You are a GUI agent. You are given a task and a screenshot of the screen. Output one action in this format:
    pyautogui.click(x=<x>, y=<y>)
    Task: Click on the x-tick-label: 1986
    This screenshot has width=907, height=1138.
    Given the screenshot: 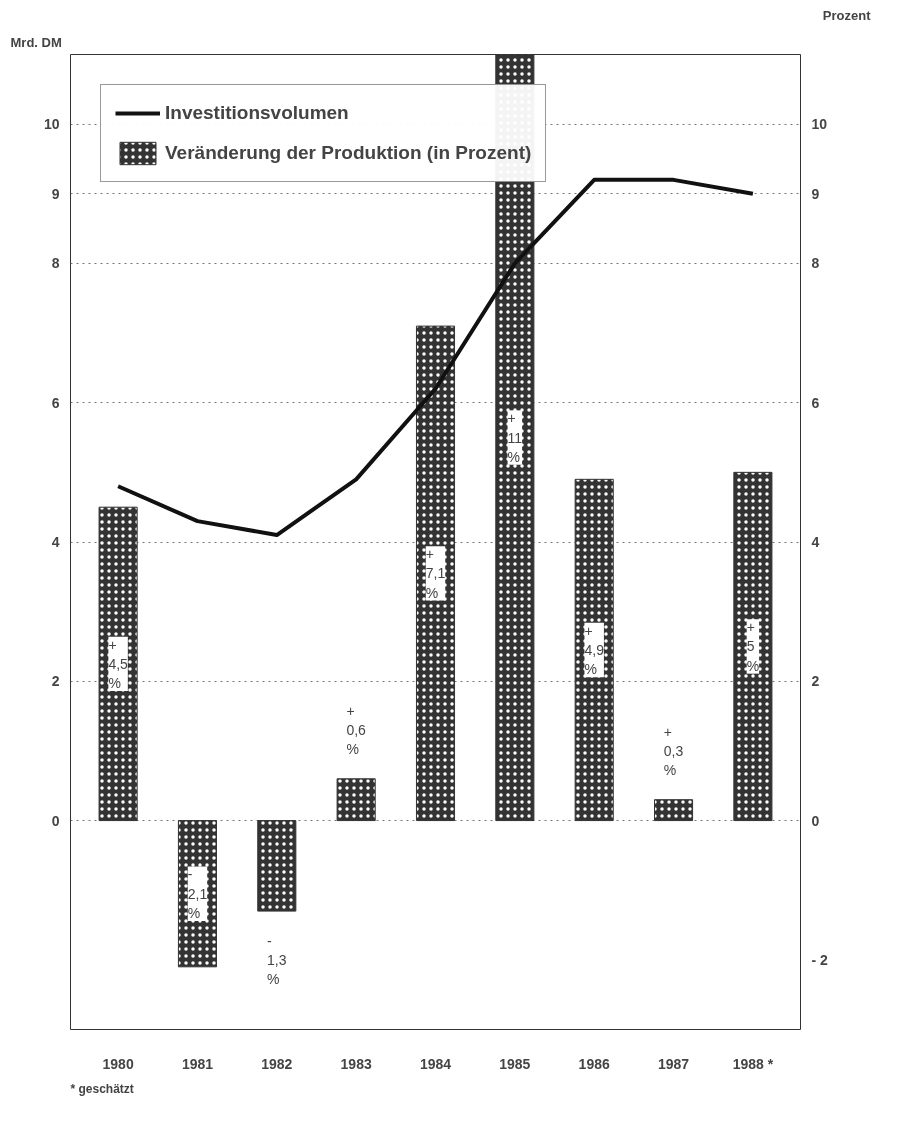 What is the action you would take?
    pyautogui.click(x=594, y=1063)
    